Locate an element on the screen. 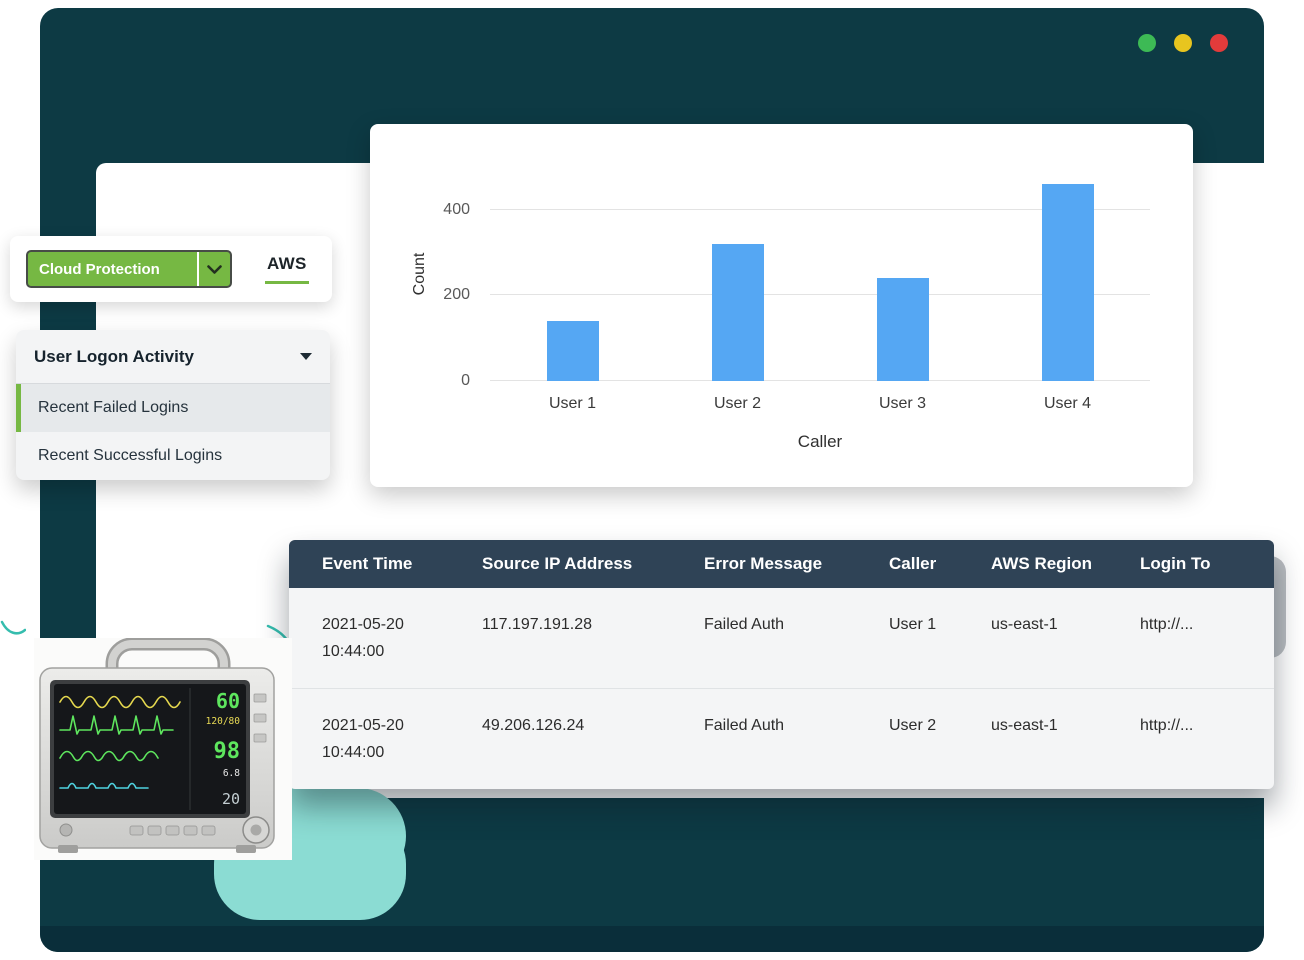 This screenshot has width=1304, height=960. monitor-nibp: 120/80 is located at coordinates (223, 721).